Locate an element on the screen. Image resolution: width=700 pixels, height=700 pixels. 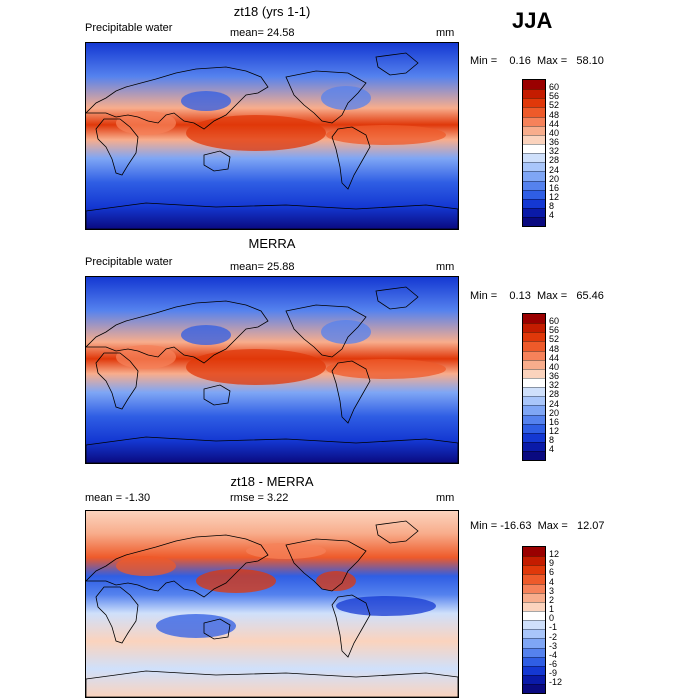
colorbar-tick-label: -2 is located at coordinates (553, 636).